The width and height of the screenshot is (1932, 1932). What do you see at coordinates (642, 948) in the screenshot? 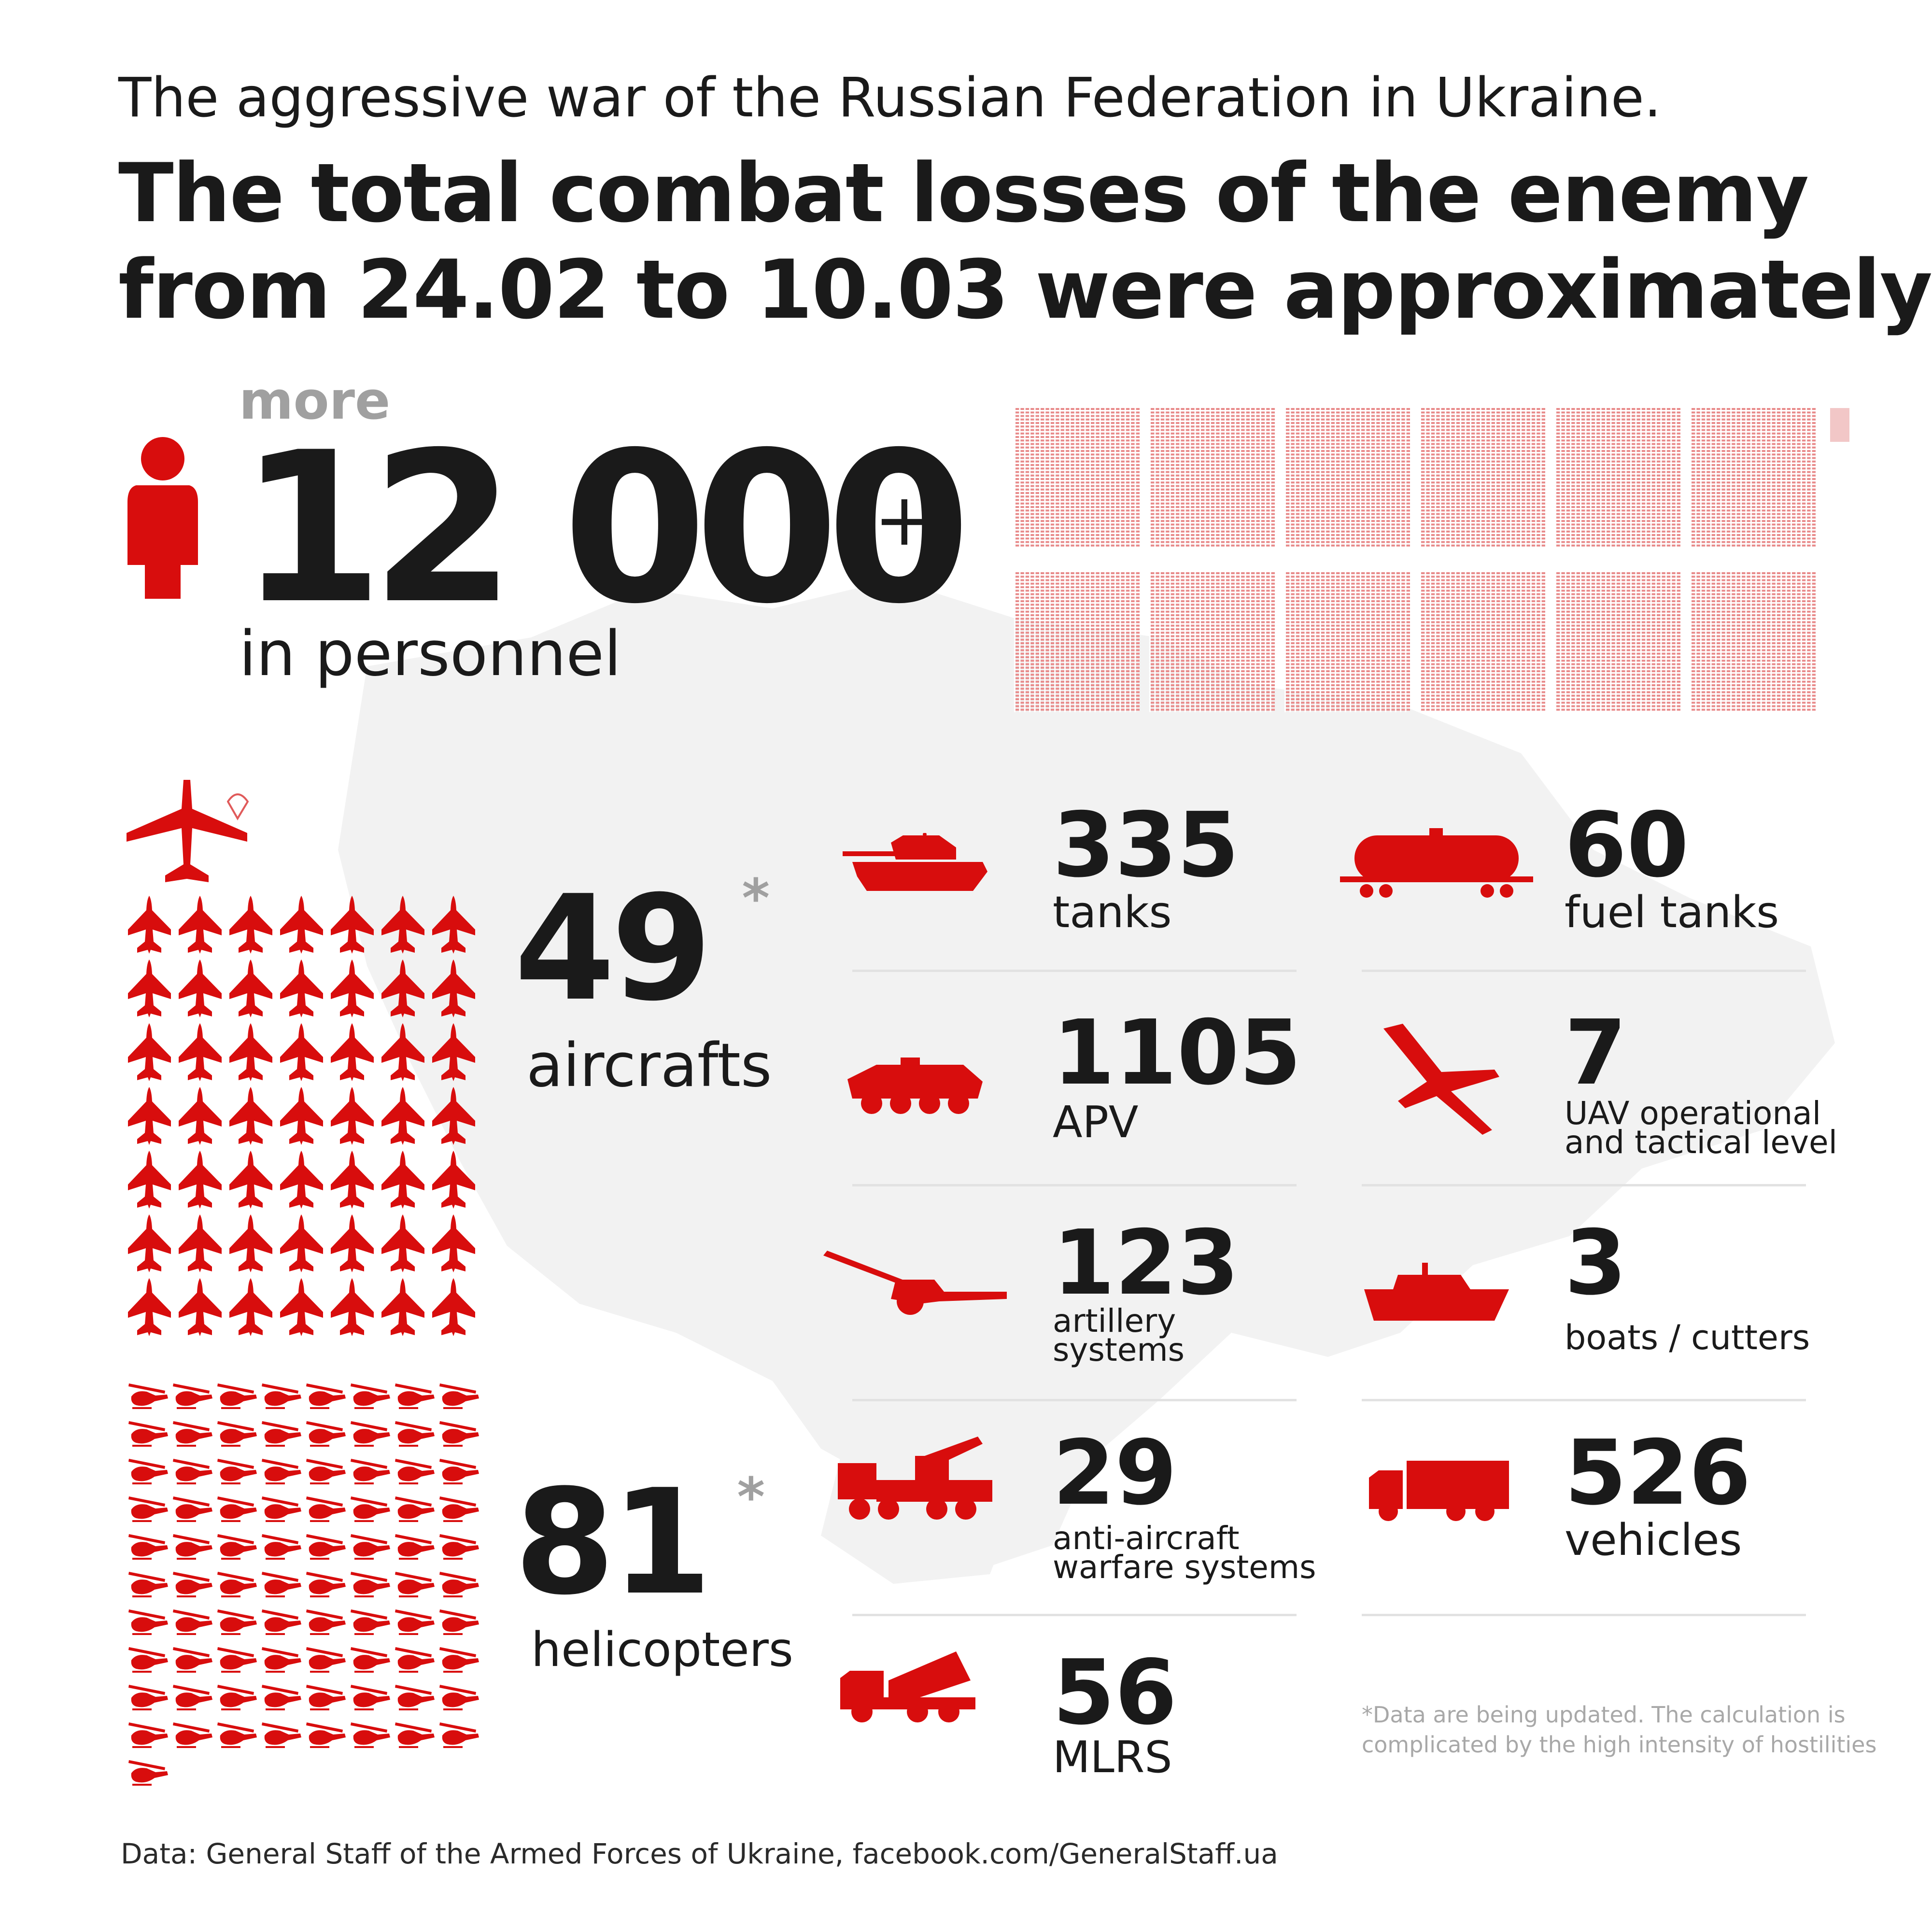
I see `aircraft-number: 49 *` at bounding box center [642, 948].